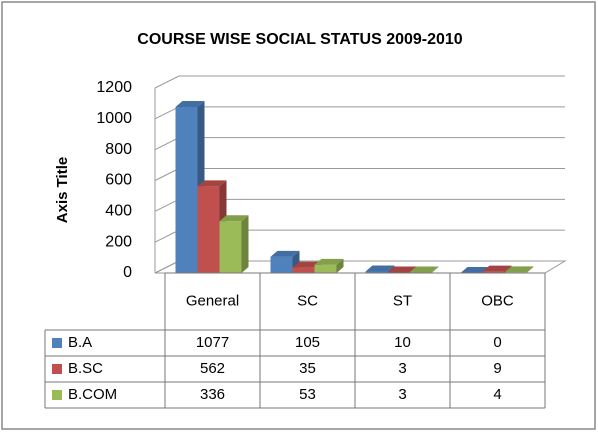 The image size is (598, 432). Describe the element at coordinates (497, 342) in the screenshot. I see `table-value: 0` at that location.